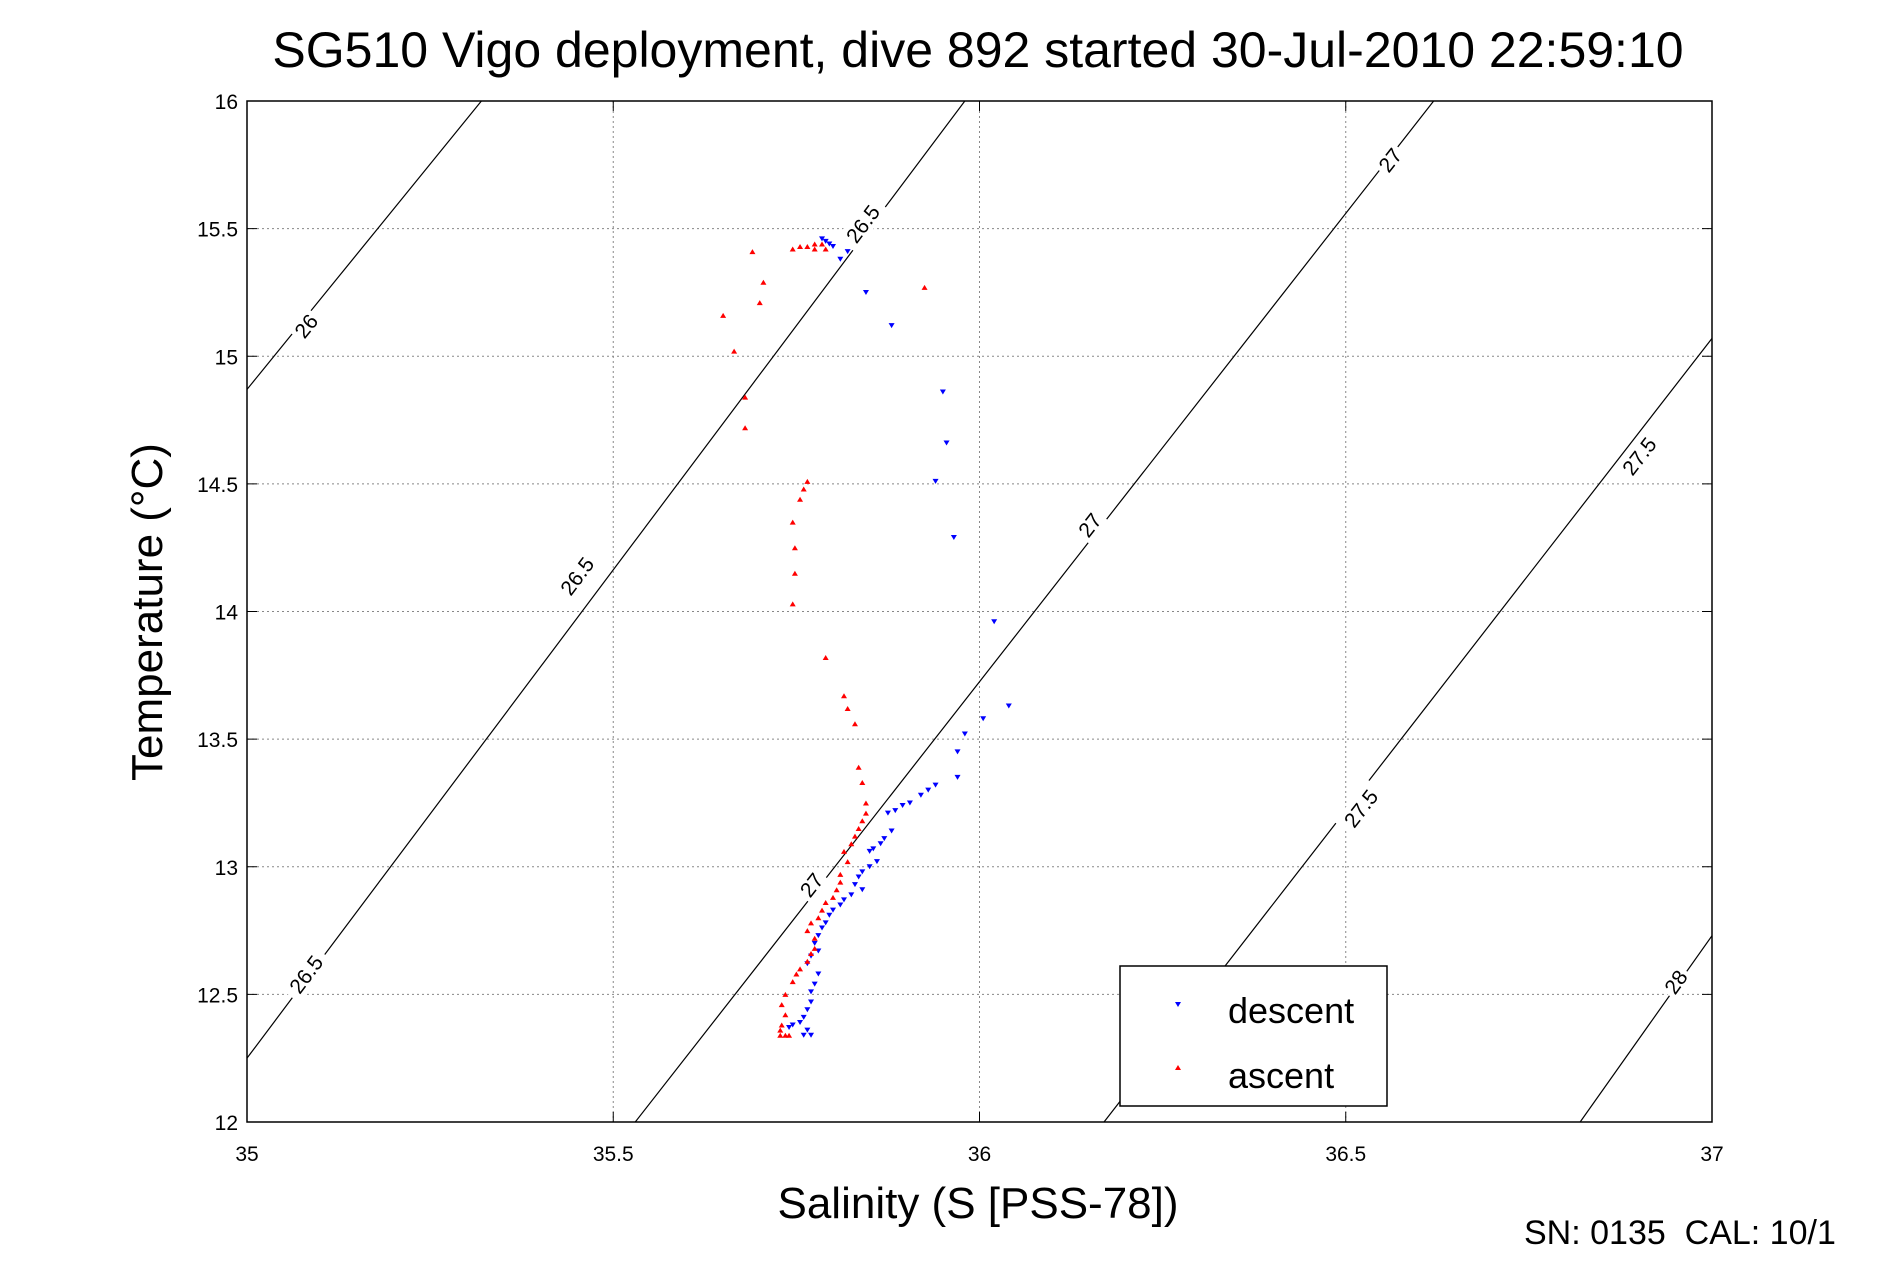 The width and height of the screenshot is (1891, 1262). I want to click on ascent-series, so click(824, 639).